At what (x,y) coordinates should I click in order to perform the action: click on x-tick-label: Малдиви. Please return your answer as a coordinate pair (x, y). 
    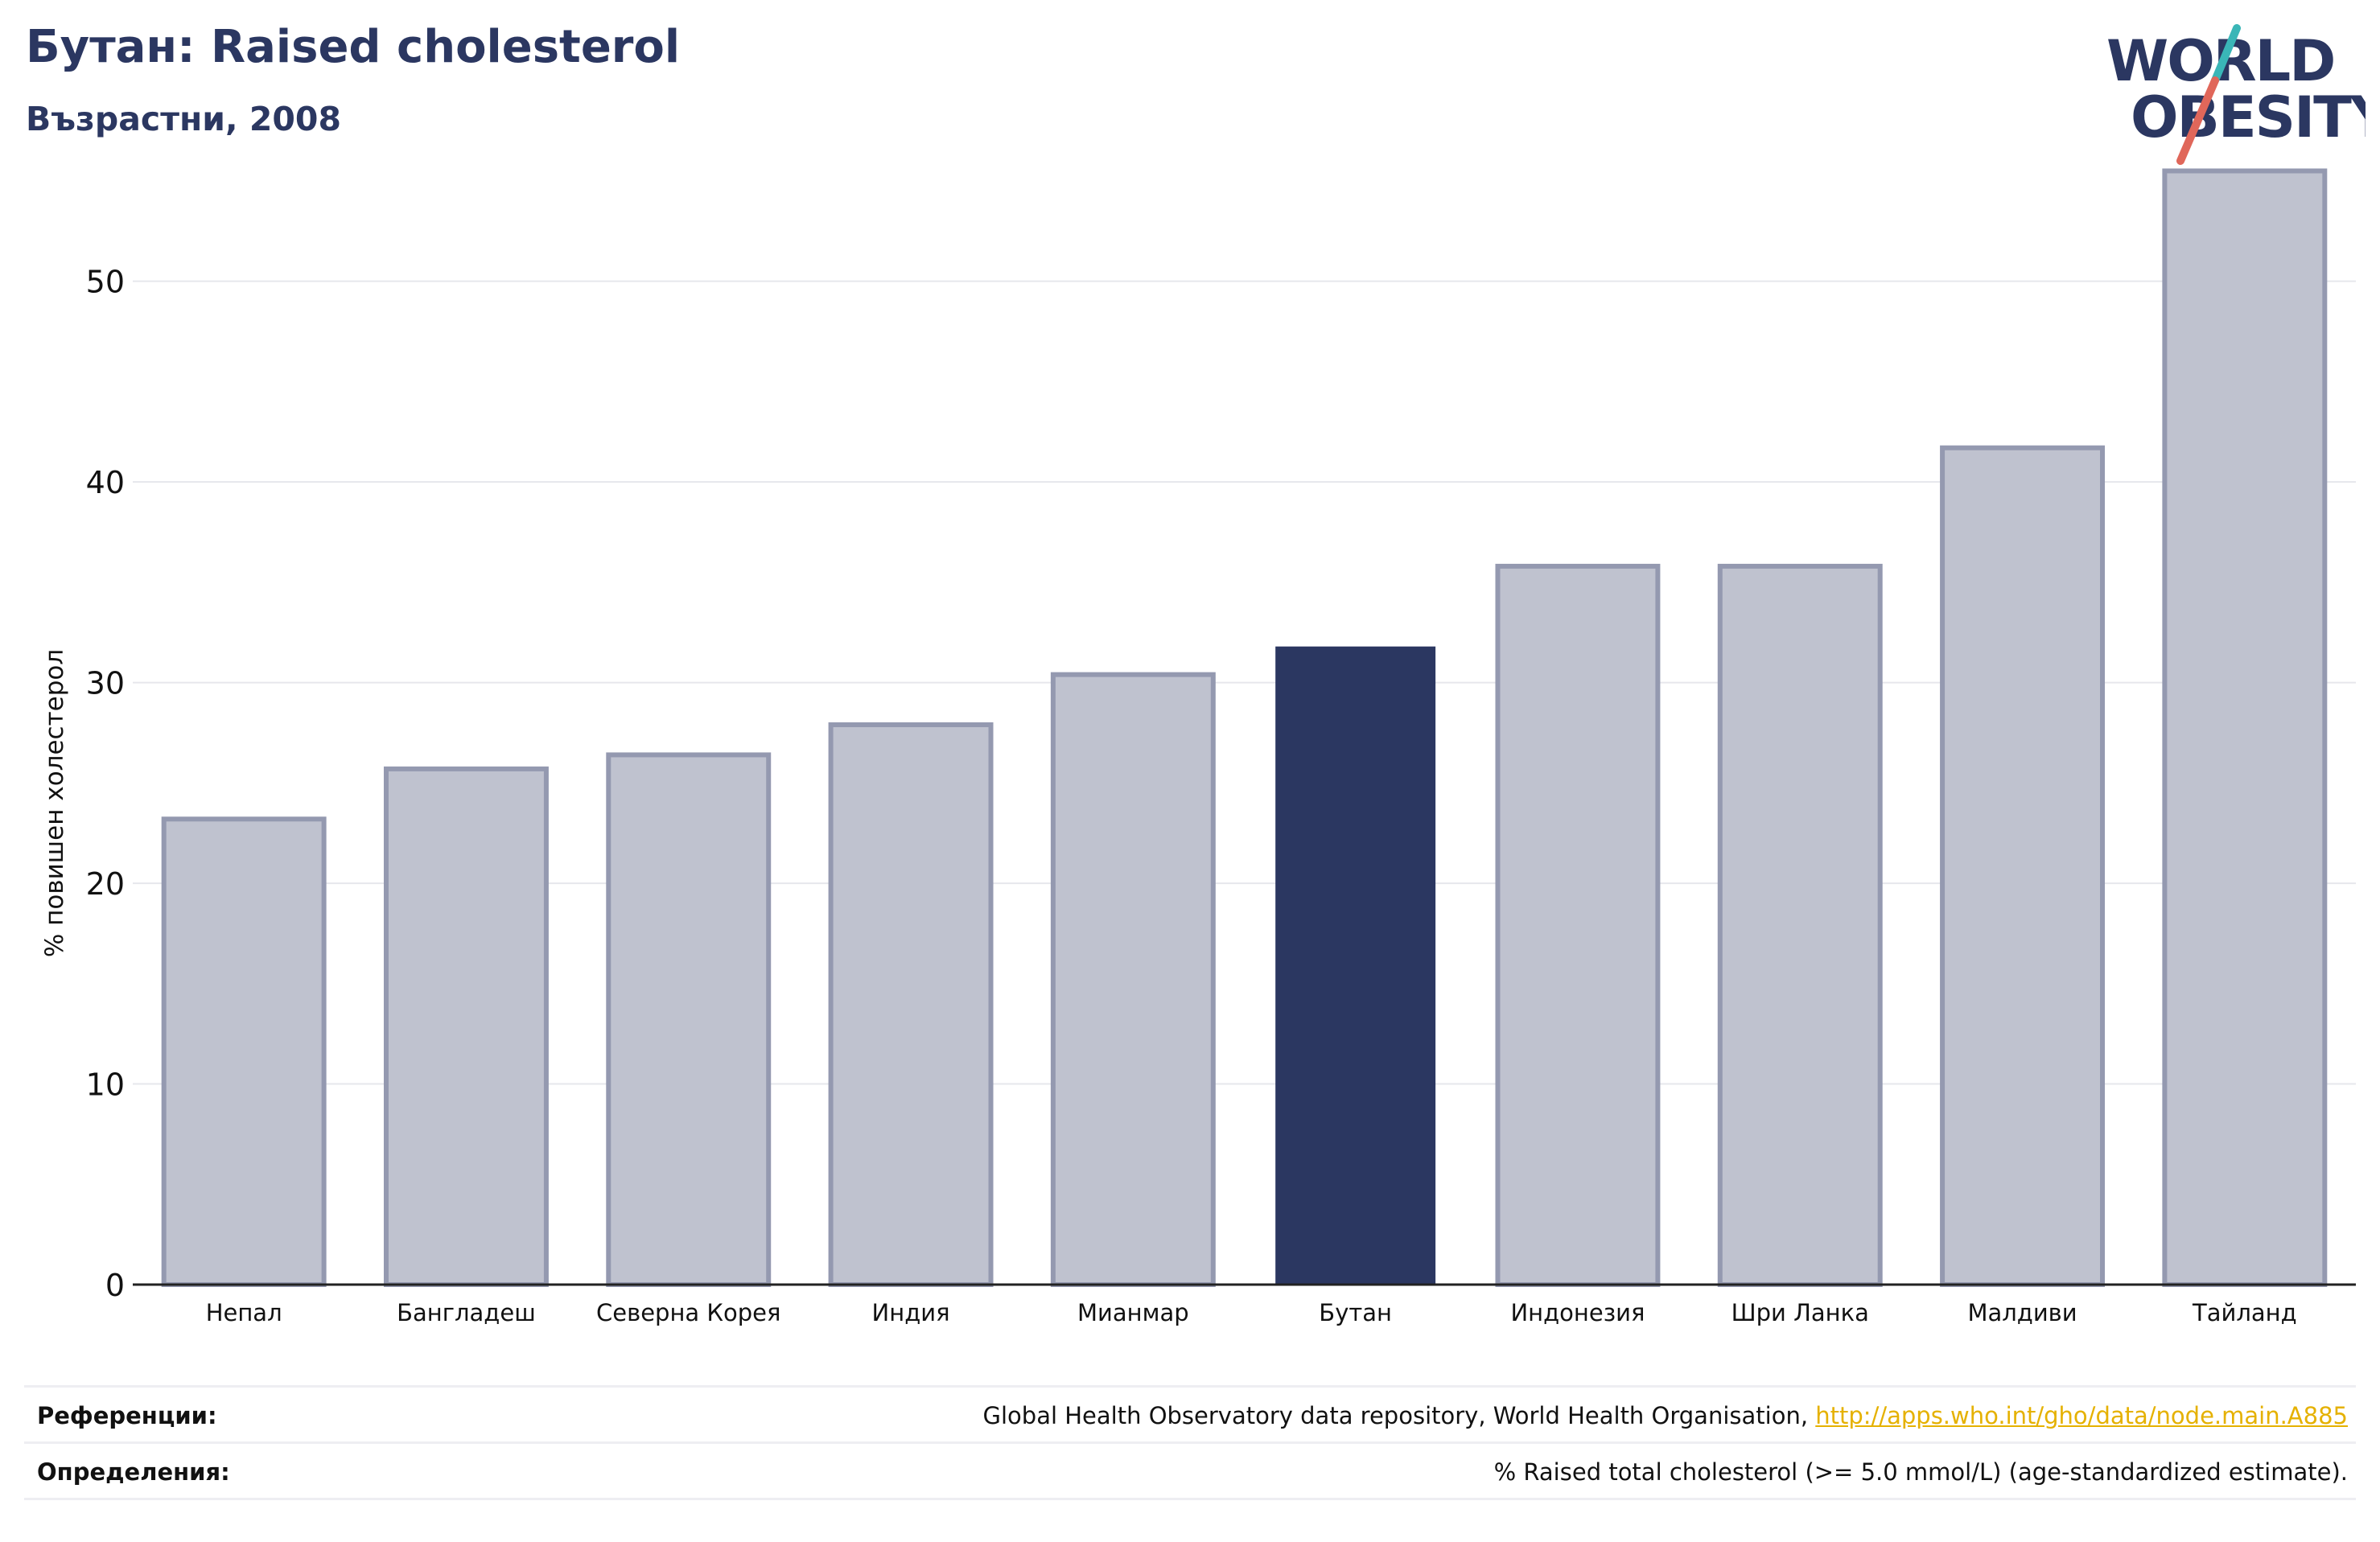
    Looking at the image, I should click on (2022, 1312).